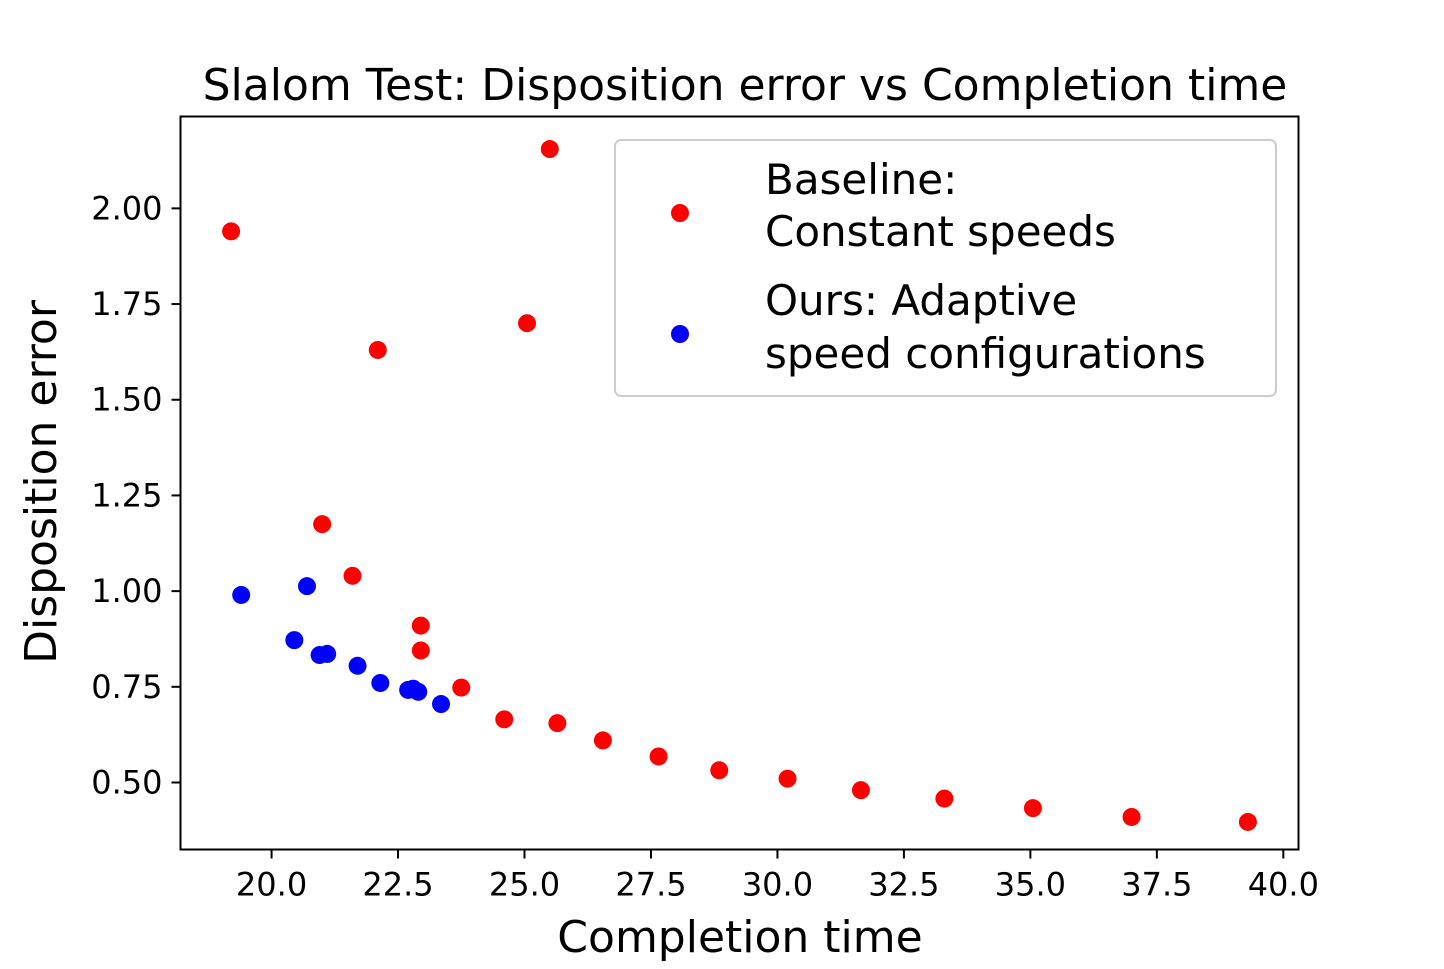  What do you see at coordinates (680, 334) in the screenshot?
I see `legend-marker-ours` at bounding box center [680, 334].